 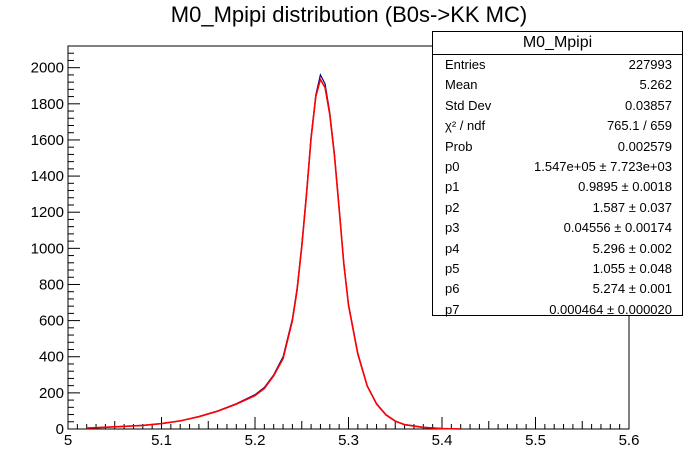 What do you see at coordinates (632, 268) in the screenshot?
I see `stats-value: 1.055 ± 0.048` at bounding box center [632, 268].